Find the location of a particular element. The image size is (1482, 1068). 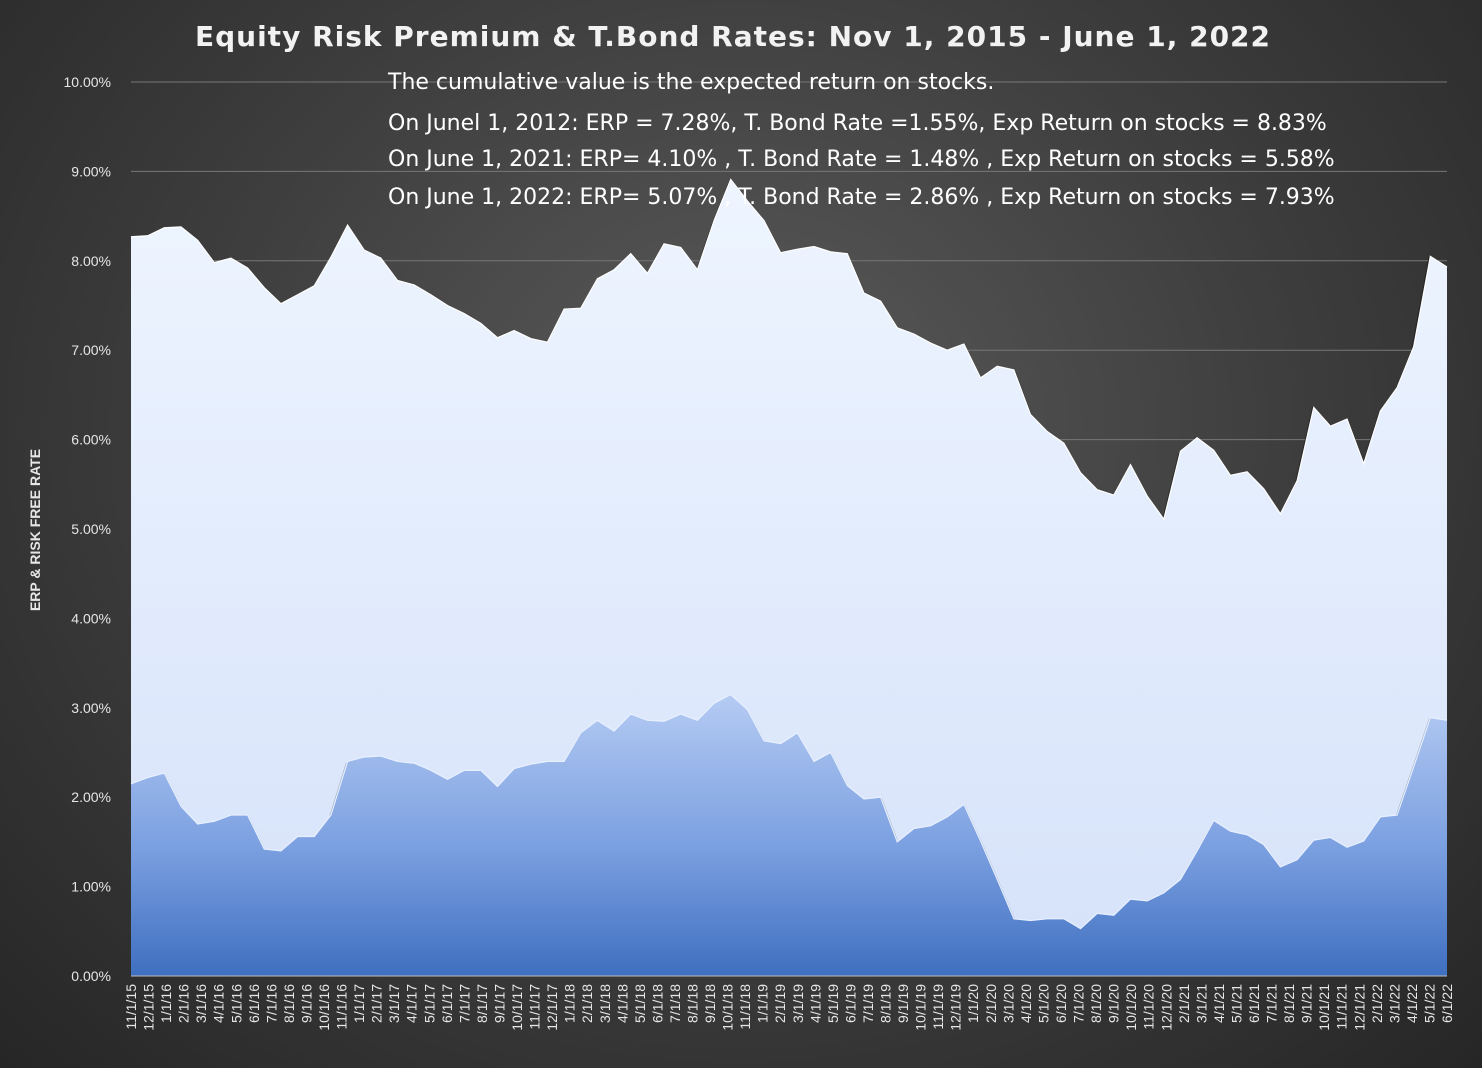

x-tick-label: 3/1/16 is located at coordinates (201, 1003).